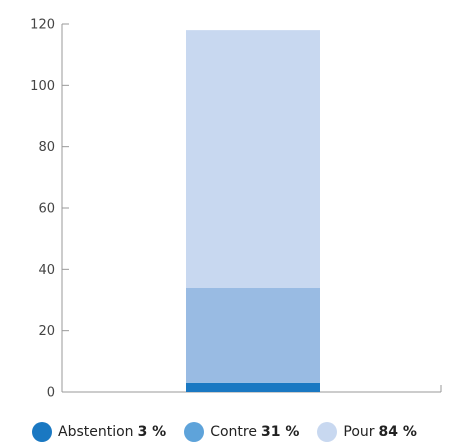 Image resolution: width=452 pixels, height=443 pixels. I want to click on legend-swatch-pour, so click(327, 432).